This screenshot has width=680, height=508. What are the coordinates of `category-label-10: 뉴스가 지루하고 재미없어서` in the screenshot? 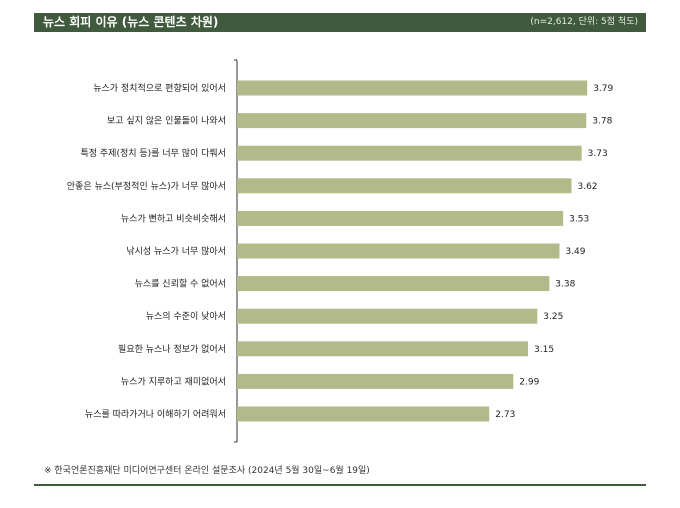 It's located at (173, 381).